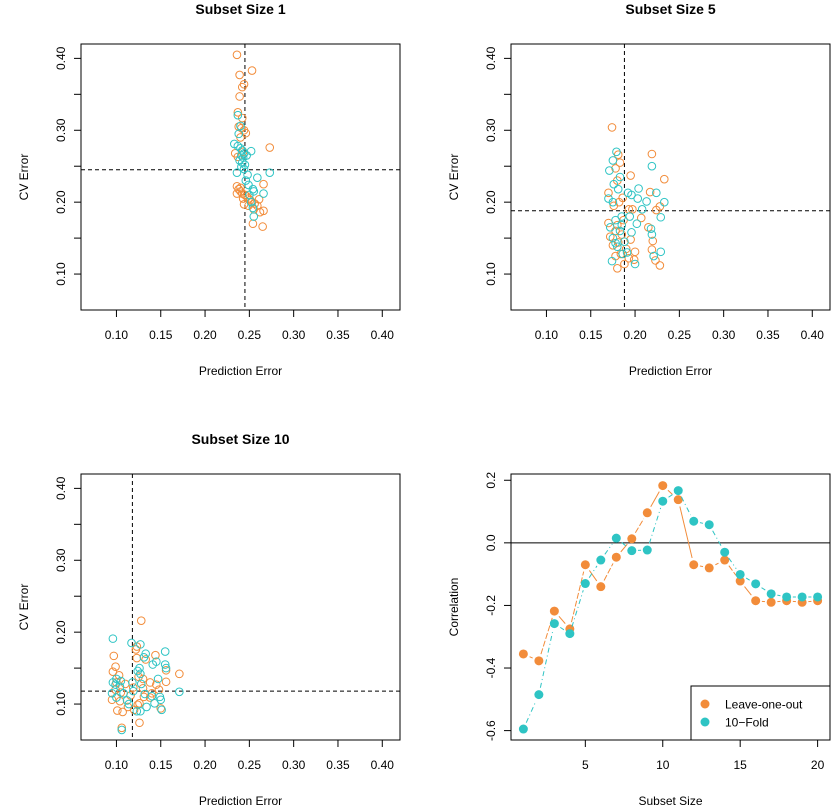 The height and width of the screenshot is (812, 839). Describe the element at coordinates (61, 202) in the screenshot. I see `y-tick-label: 0.20` at that location.